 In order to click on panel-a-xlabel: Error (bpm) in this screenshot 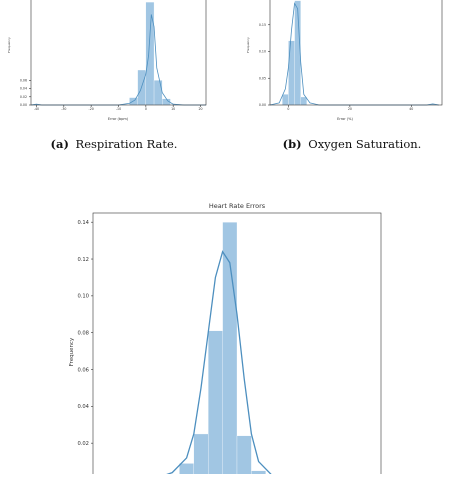, I will do `click(118, 119)`.